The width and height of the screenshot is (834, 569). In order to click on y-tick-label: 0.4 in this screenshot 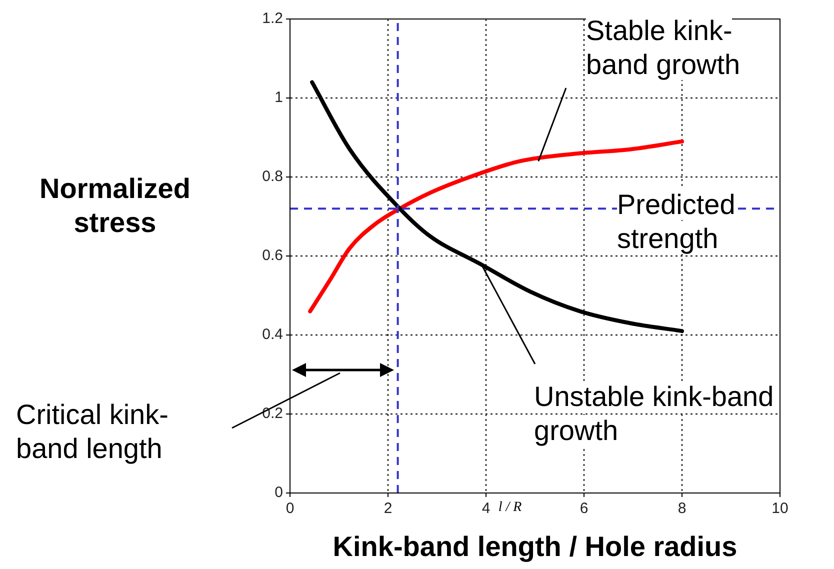, I will do `click(272, 335)`.